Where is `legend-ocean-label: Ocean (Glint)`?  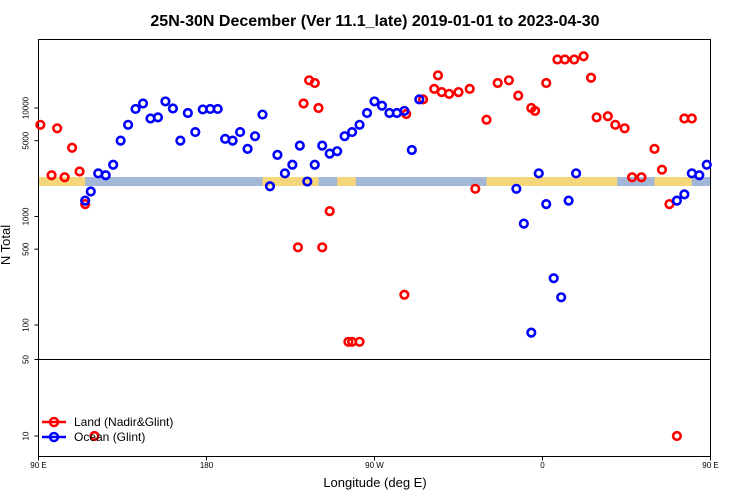 legend-ocean-label: Ocean (Glint) is located at coordinates (109, 437).